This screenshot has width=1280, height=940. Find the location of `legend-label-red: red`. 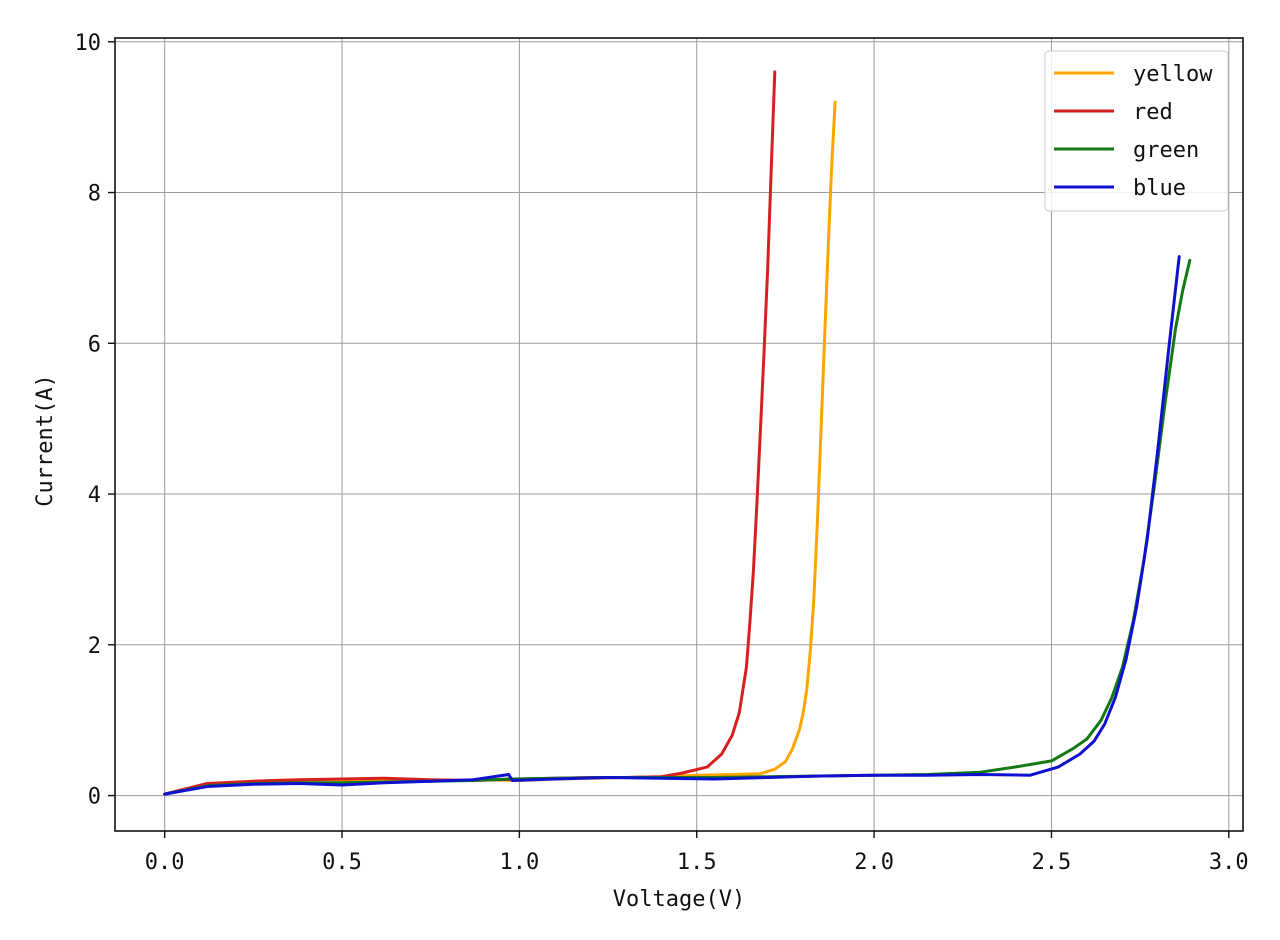

legend-label-red: red is located at coordinates (1153, 112).